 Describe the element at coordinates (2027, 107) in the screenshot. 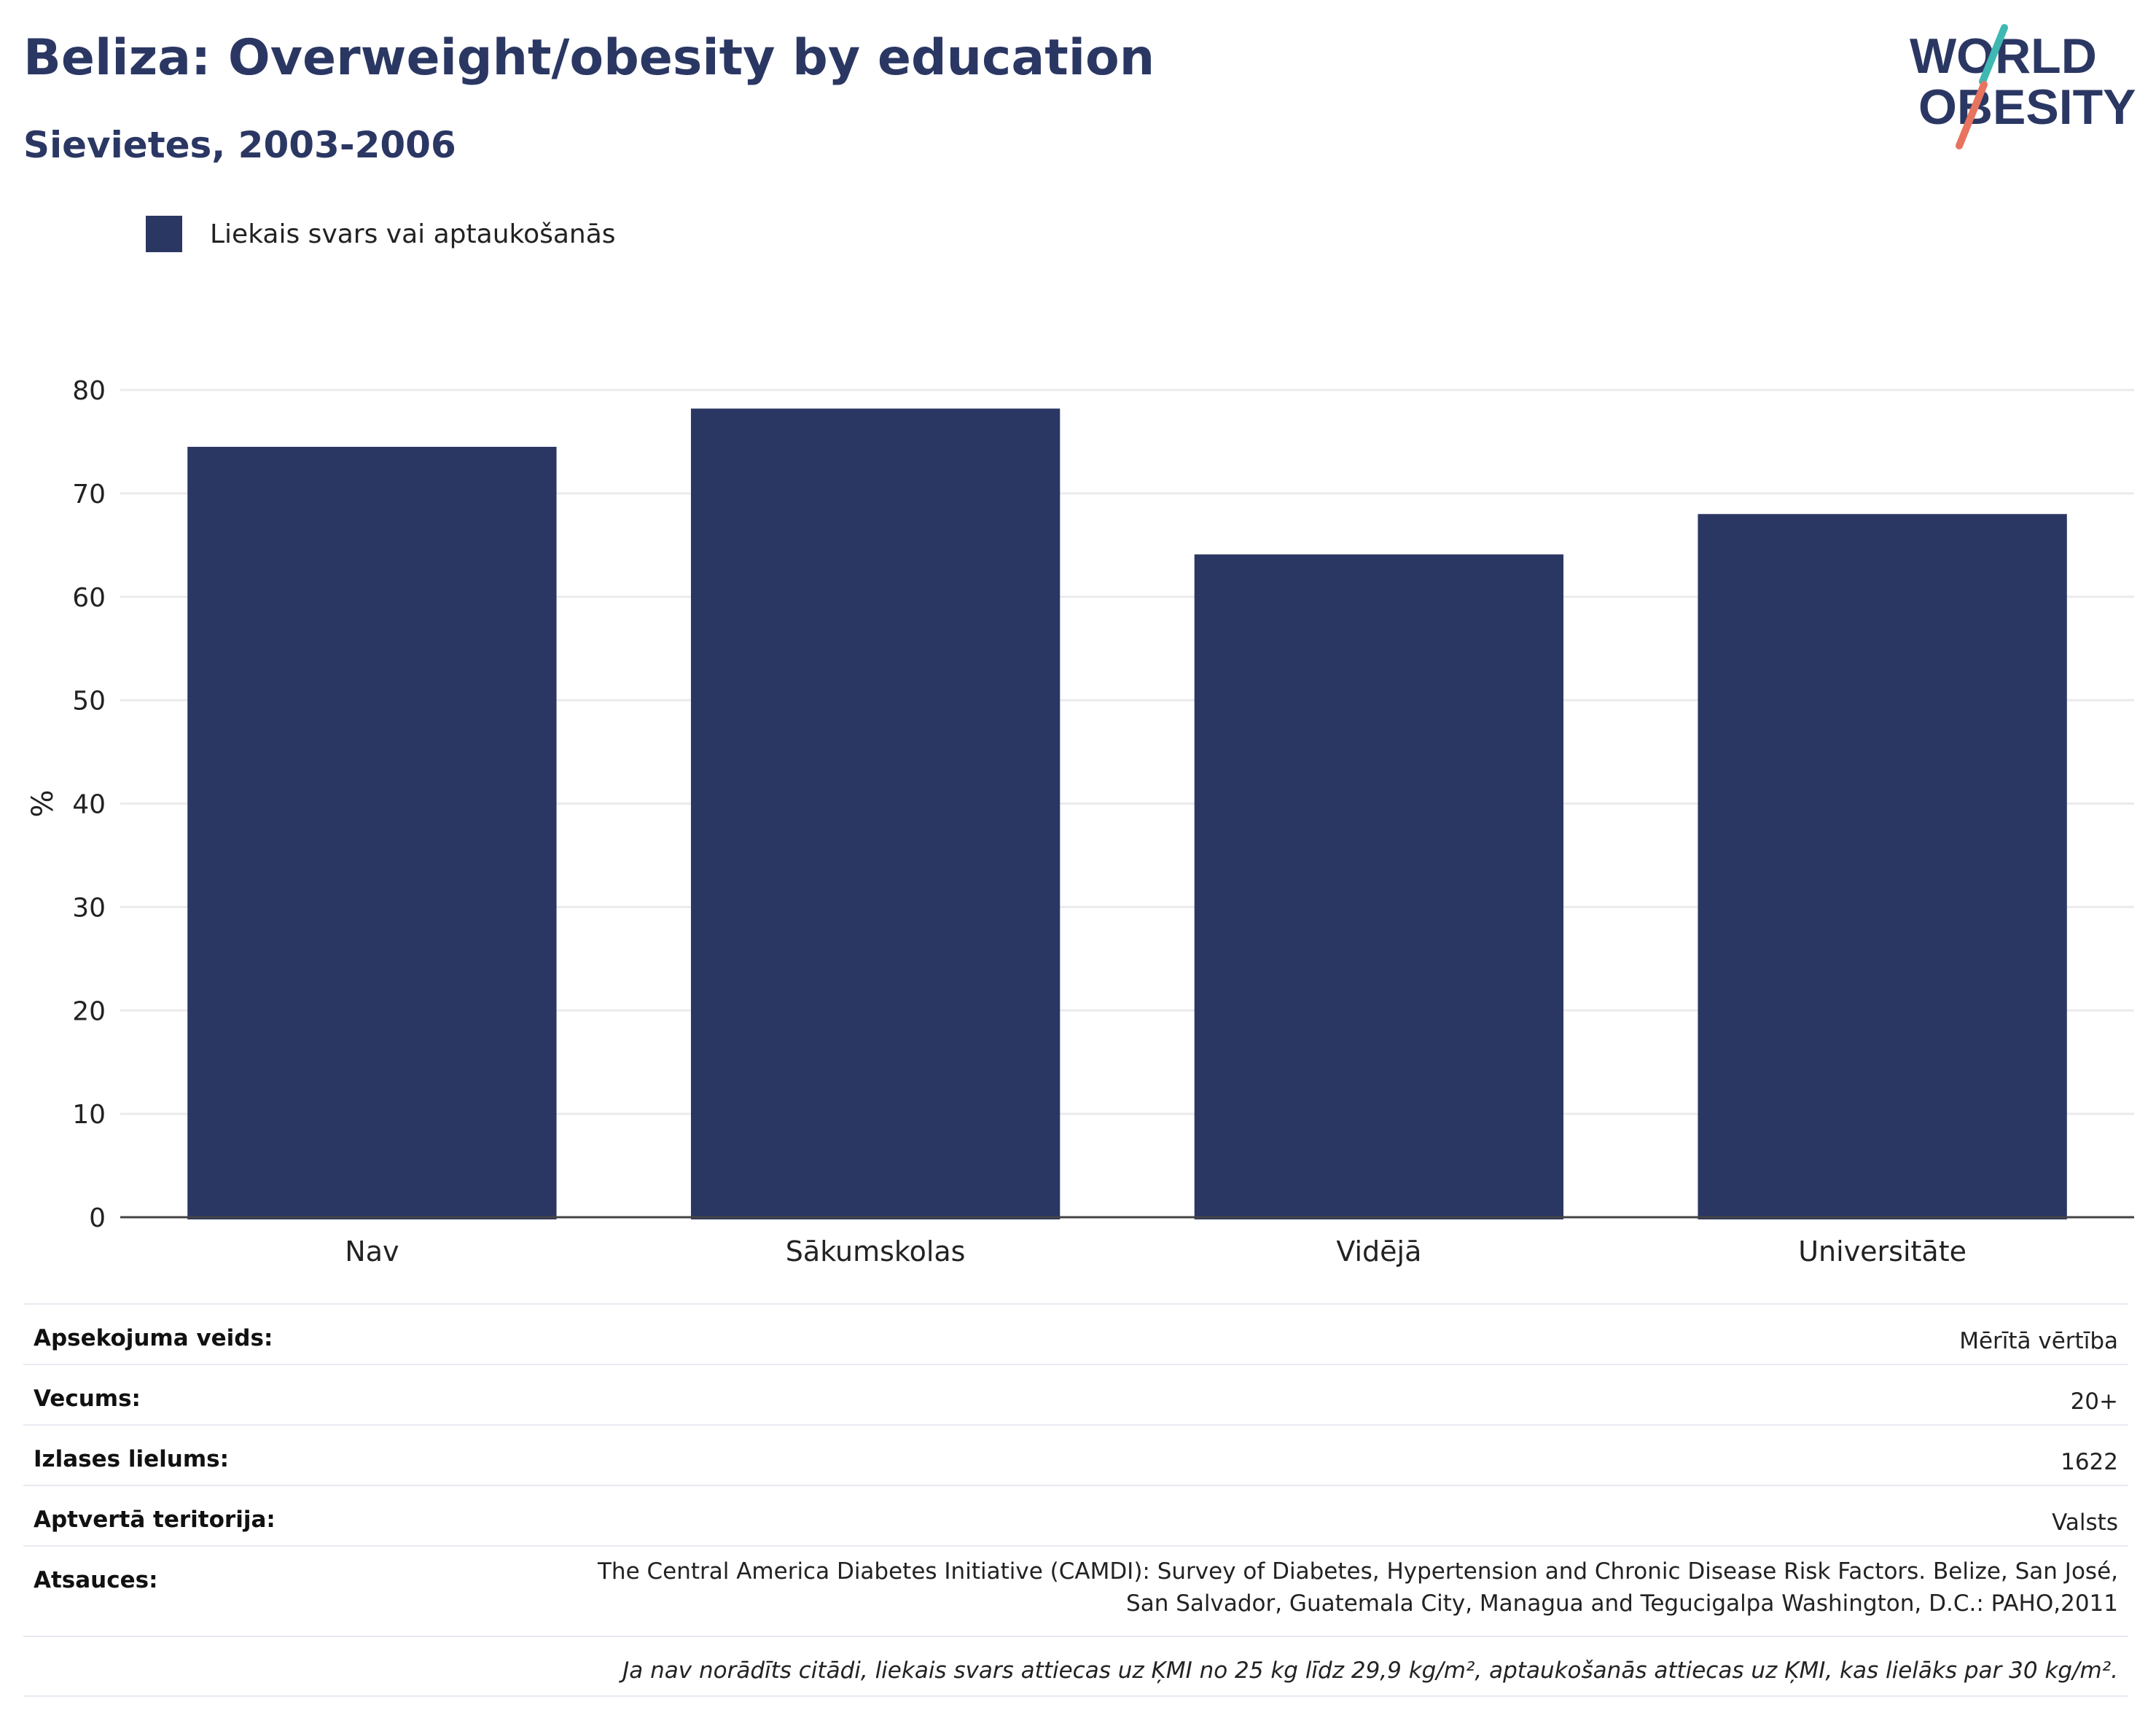

I see `logo-text-obesity: OBESITY` at that location.